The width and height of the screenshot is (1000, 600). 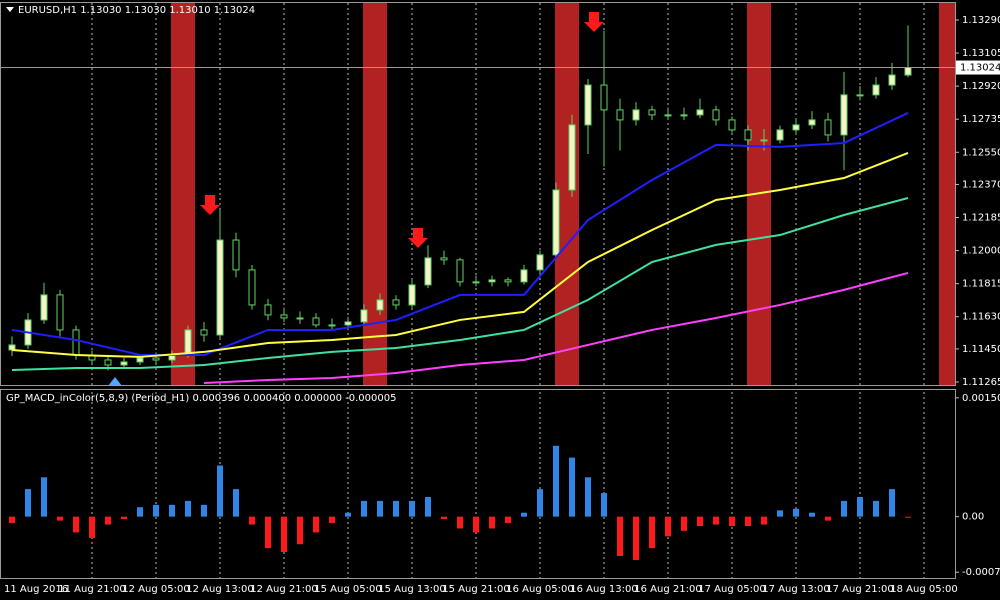 What do you see at coordinates (731, 589) in the screenshot?
I see `x-tick-label: 17 Aug 05:00` at bounding box center [731, 589].